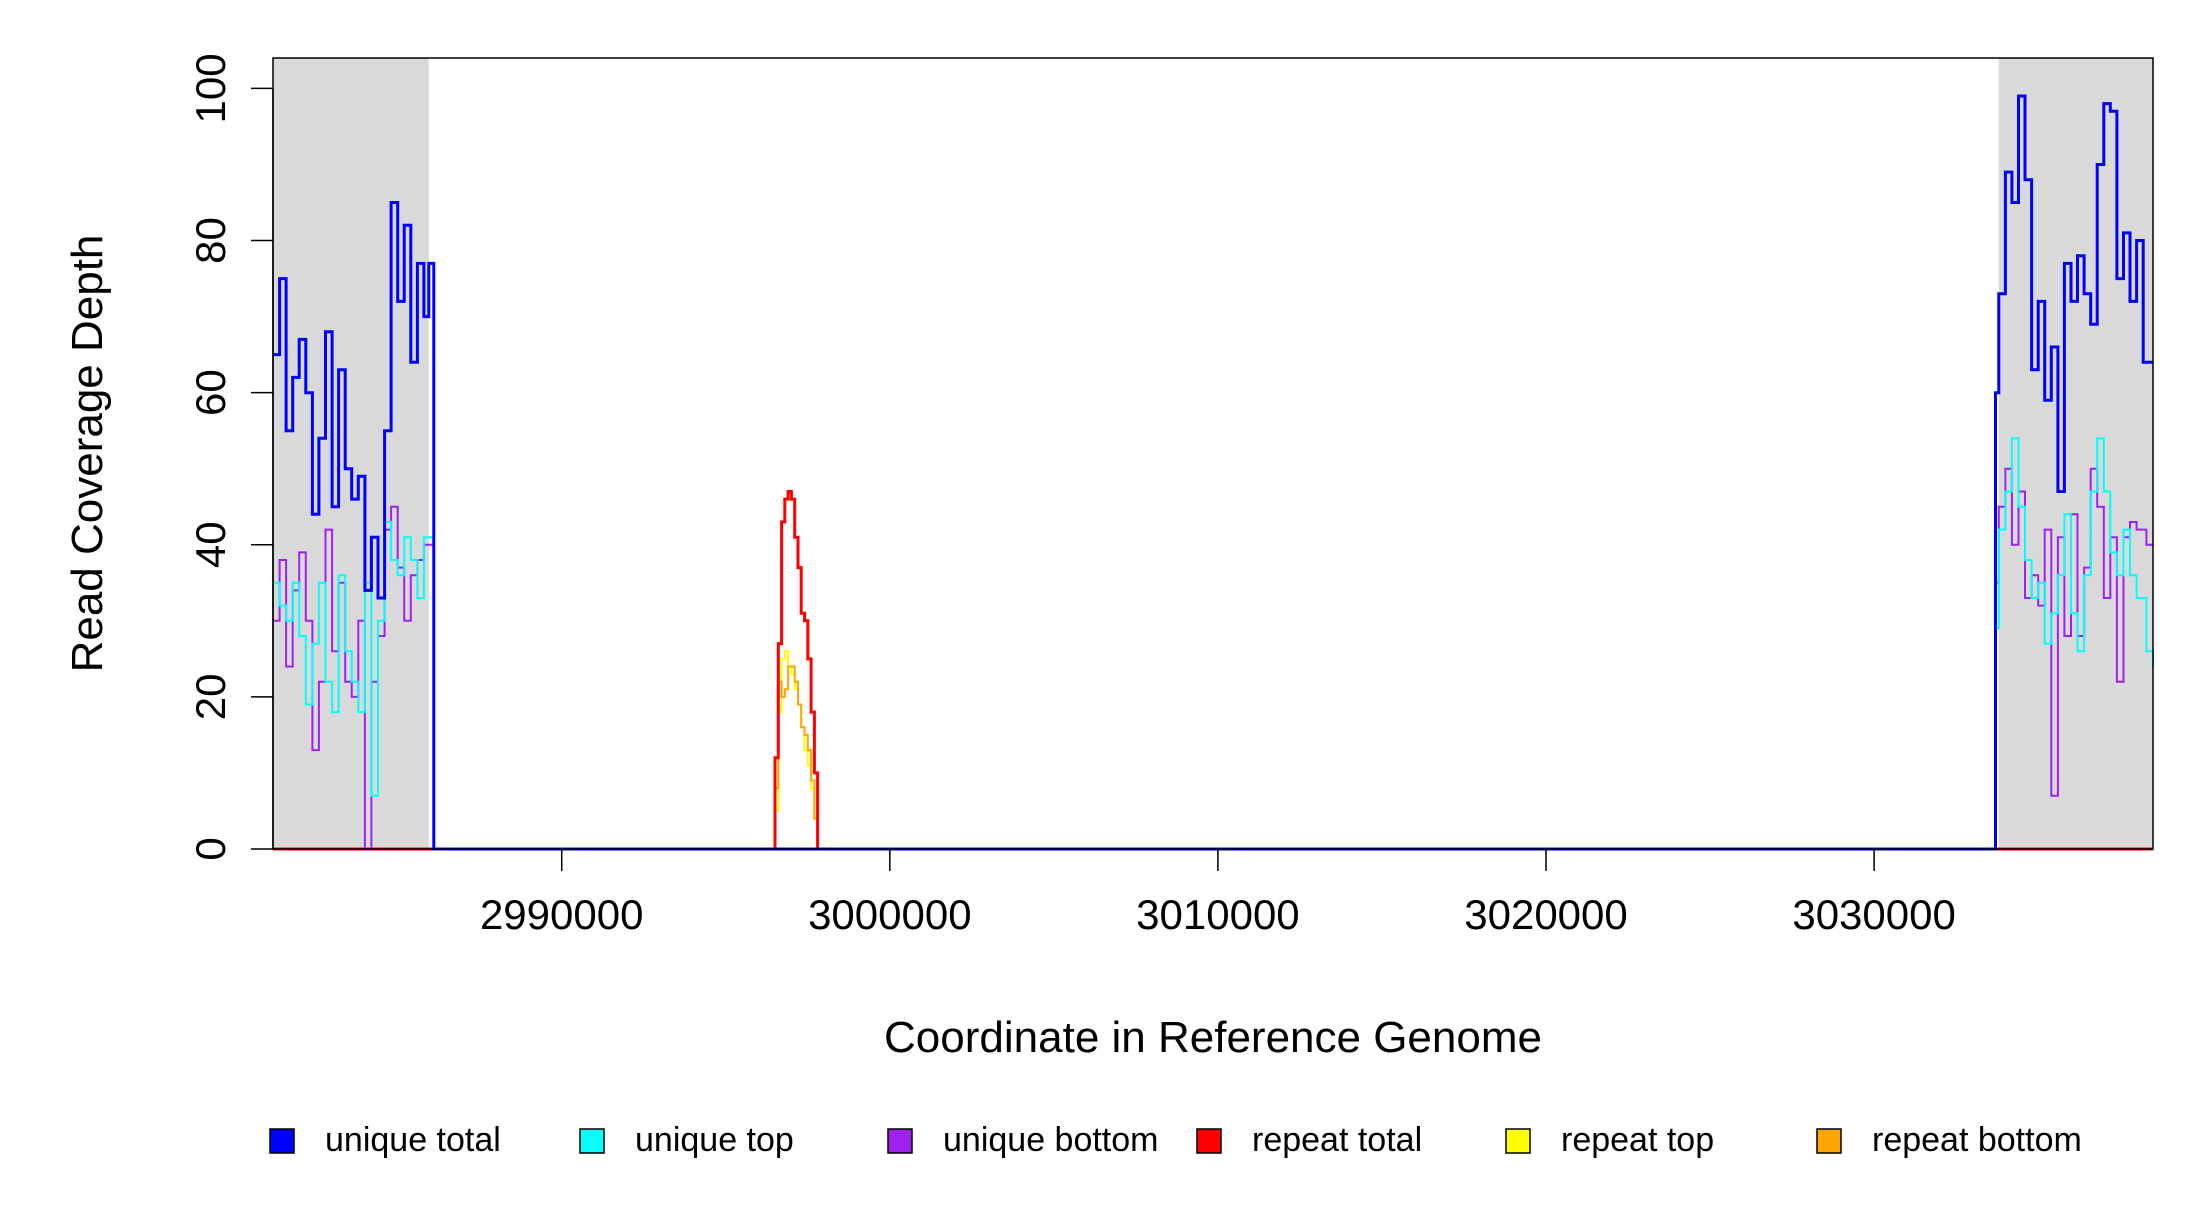 The image size is (2200, 1205). Describe the element at coordinates (282, 1141) in the screenshot. I see `legend-swatch-unique-total` at that location.